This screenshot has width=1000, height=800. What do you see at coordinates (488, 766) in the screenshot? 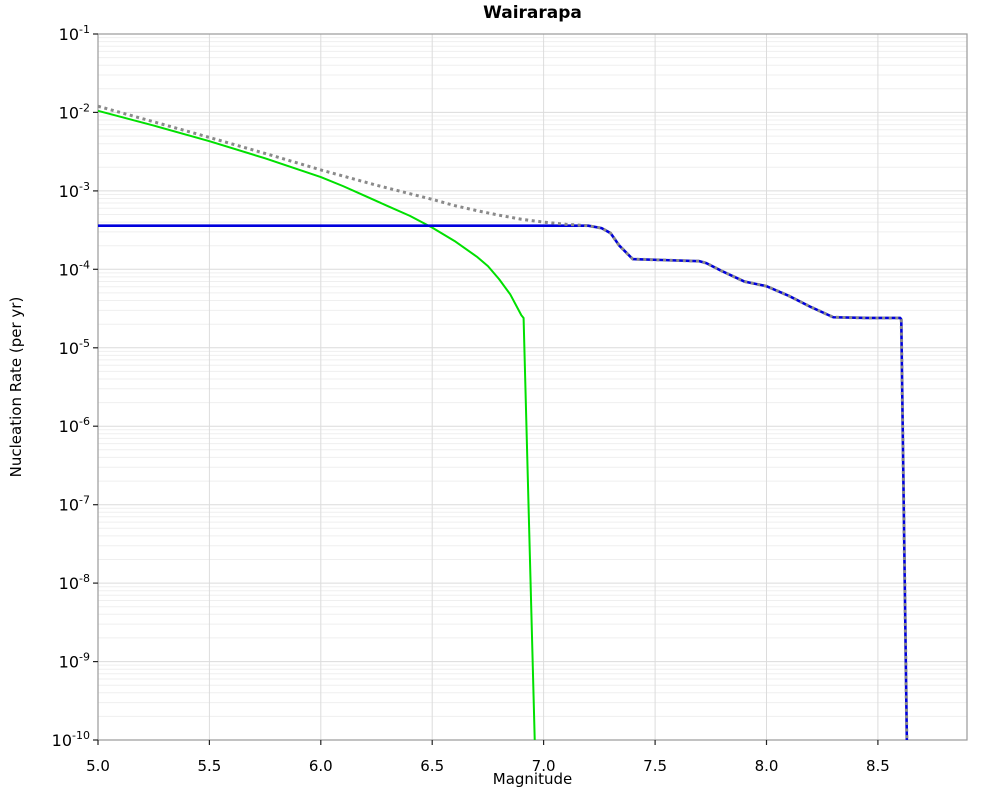
I see `x-tick-labels: 5.0 5.5 6.0 6.5 7.0 7.5 8.0 8.5` at bounding box center [488, 766].